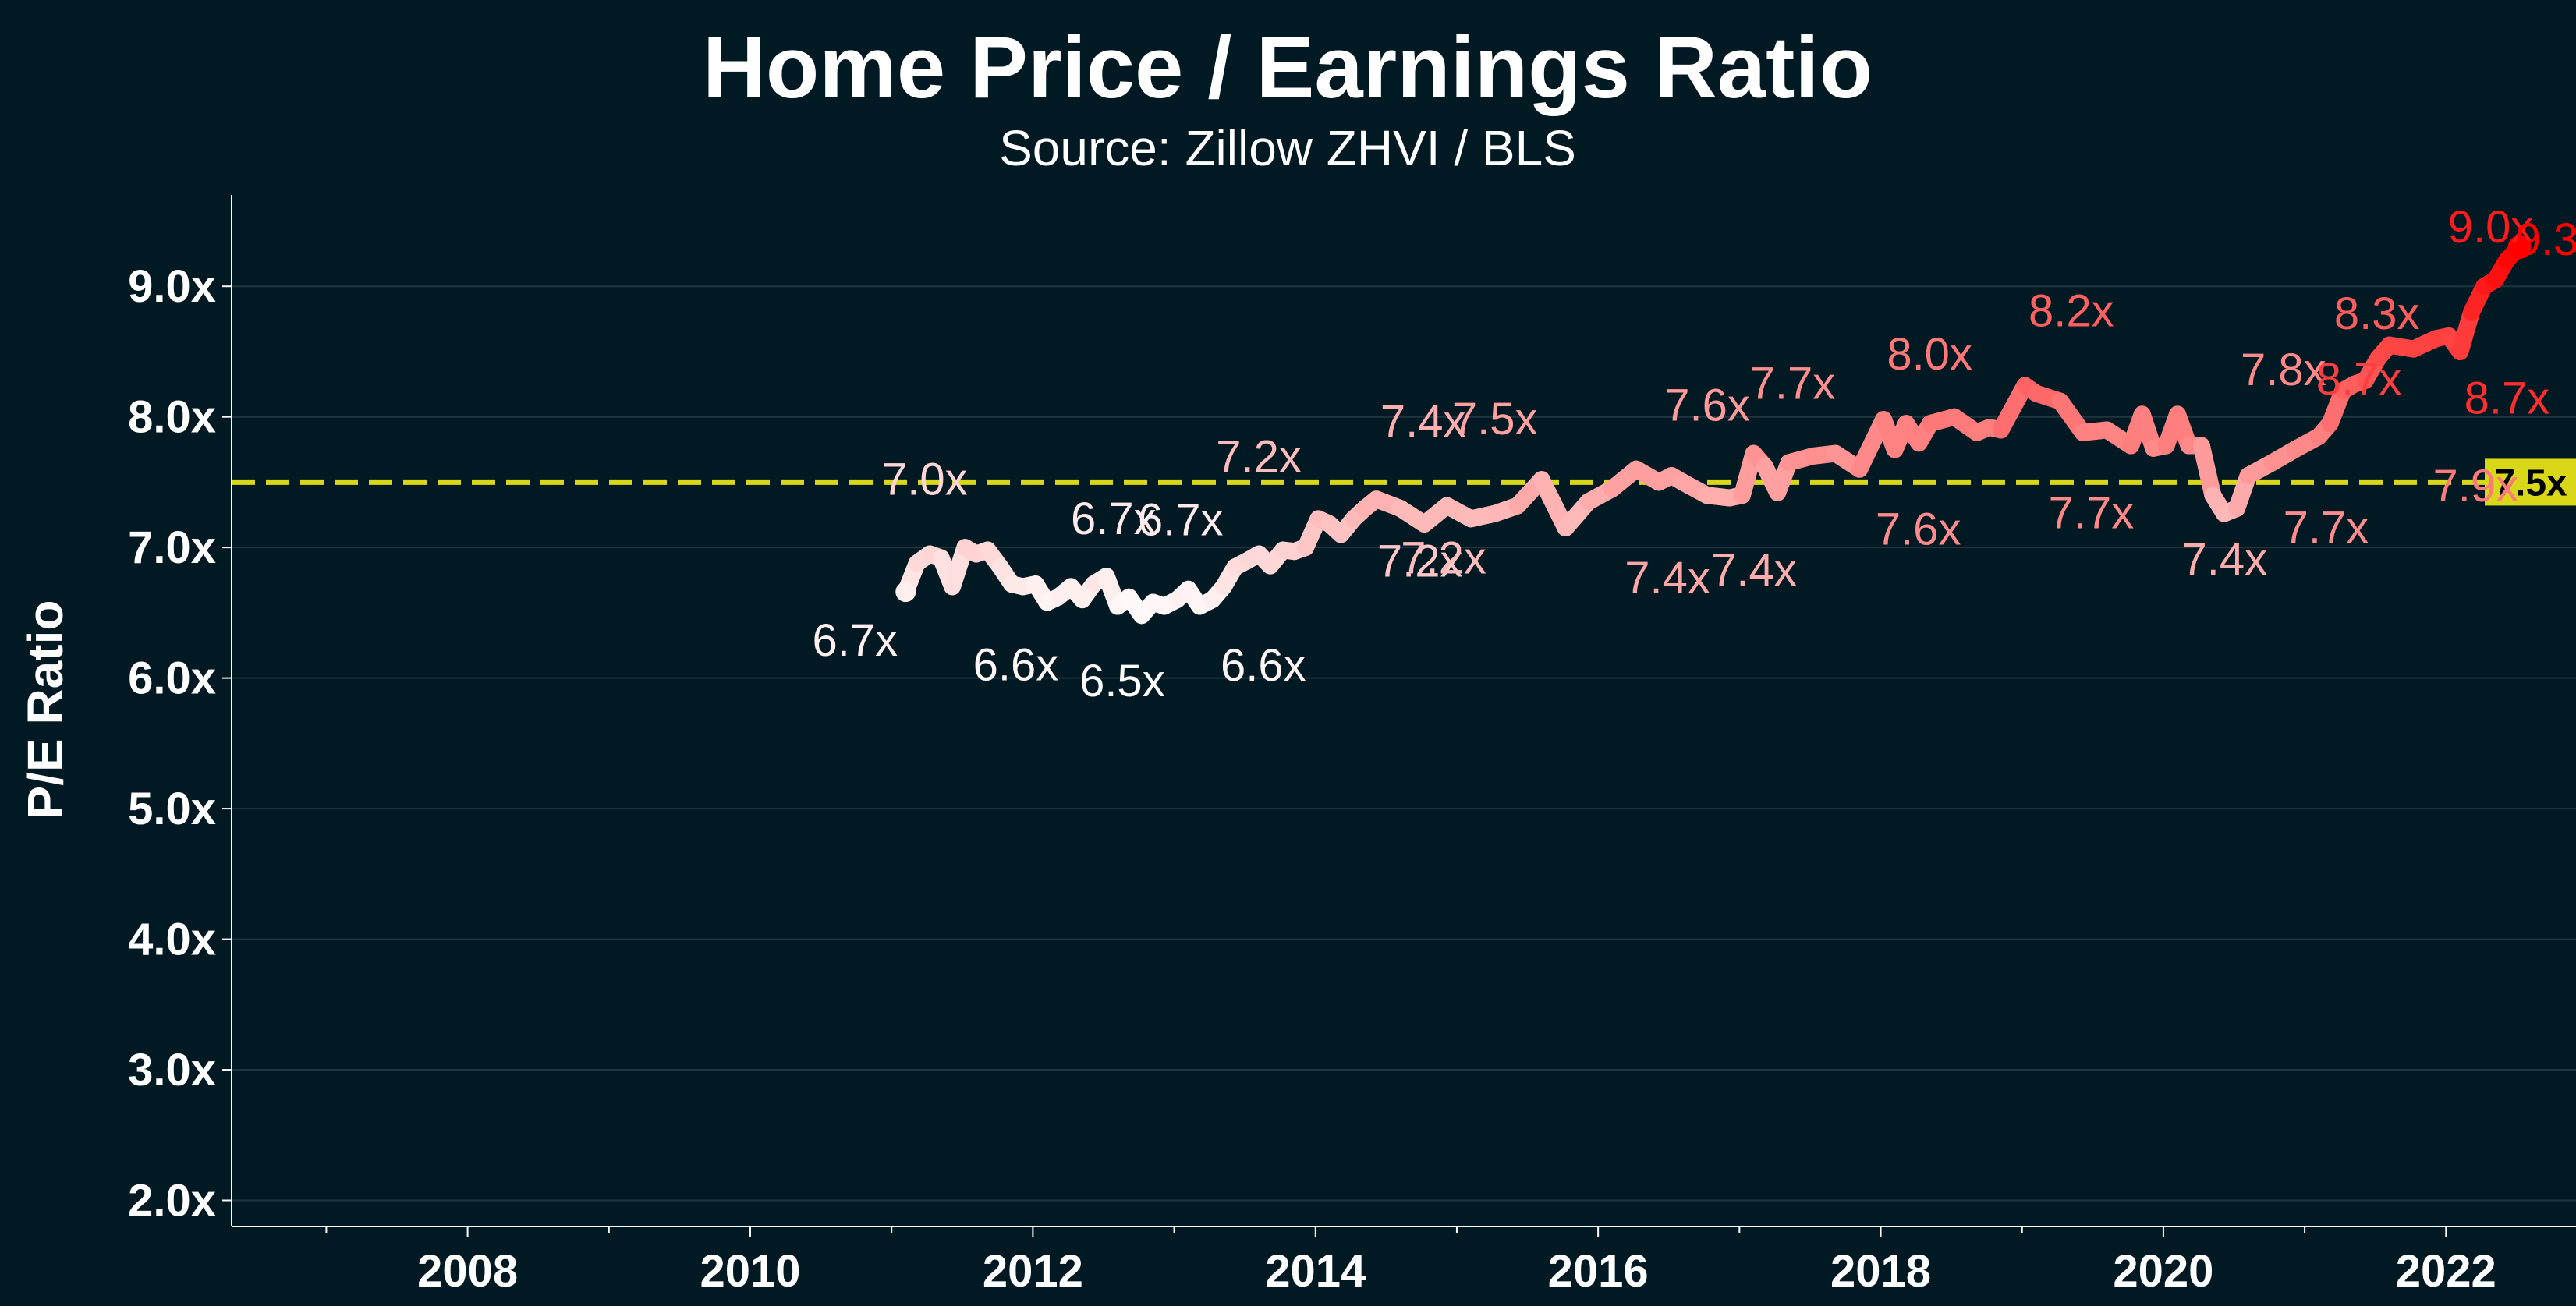 This screenshot has width=2576, height=1306. What do you see at coordinates (1880, 1271) in the screenshot?
I see `x-tick-label: 2018` at bounding box center [1880, 1271].